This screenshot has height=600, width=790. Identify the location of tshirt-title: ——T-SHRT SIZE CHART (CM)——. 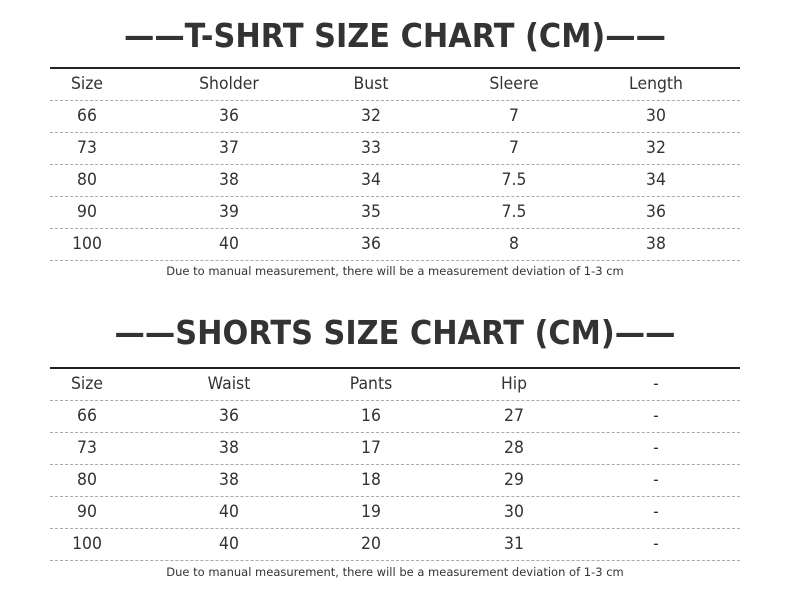
(395, 35).